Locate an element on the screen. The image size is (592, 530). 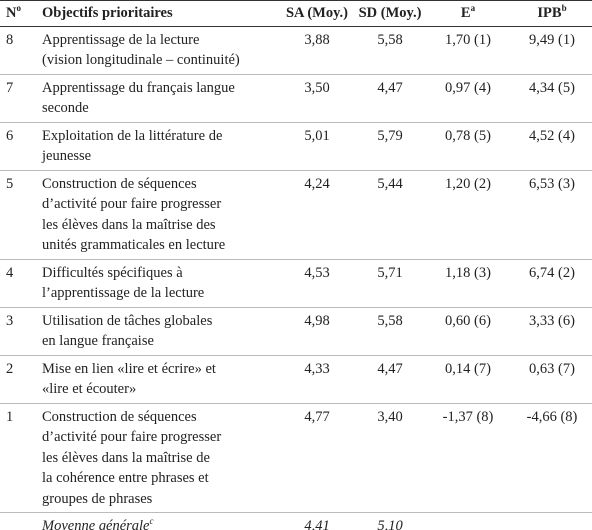
sa-cell: 4,41 is located at coordinates (317, 521).